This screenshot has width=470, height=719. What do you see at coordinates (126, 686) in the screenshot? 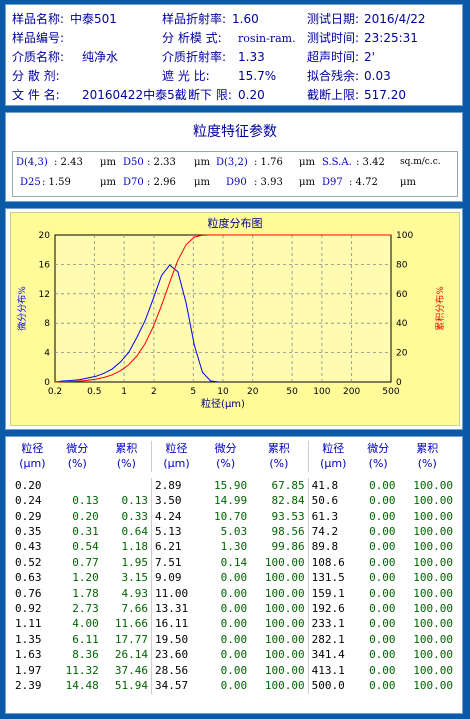
I see `cumulative-cell: 51.94` at bounding box center [126, 686].